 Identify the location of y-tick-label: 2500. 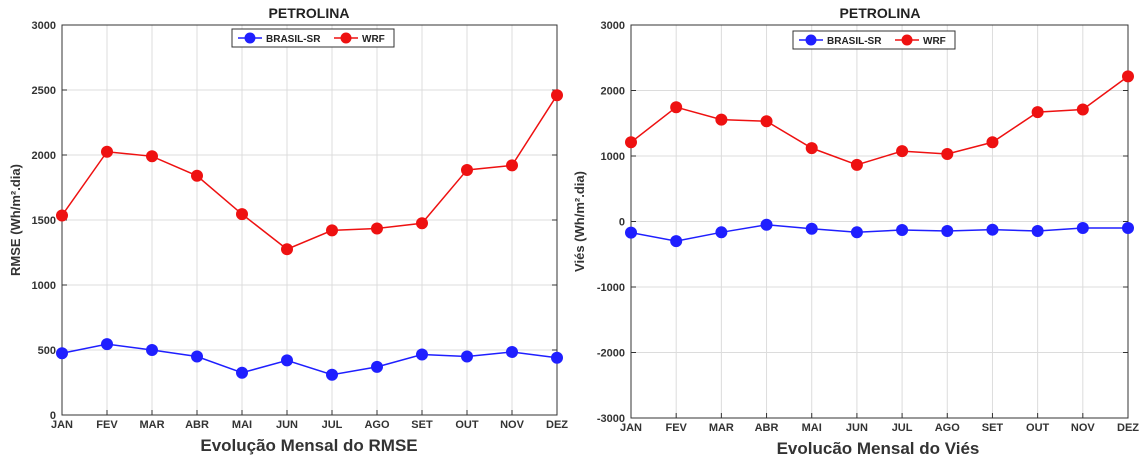
(44, 91).